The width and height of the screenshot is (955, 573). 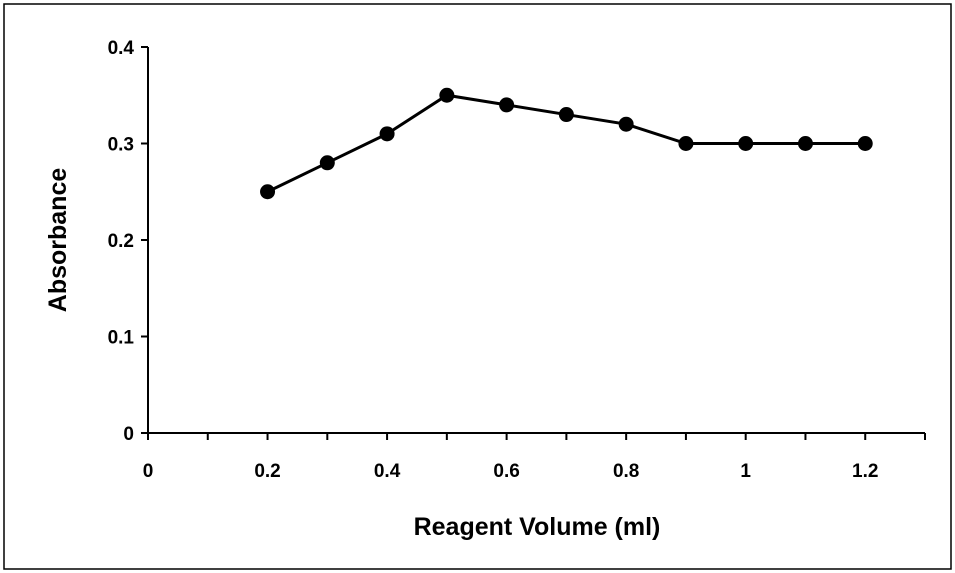 What do you see at coordinates (865, 471) in the screenshot?
I see `x-tick-label: 1.2` at bounding box center [865, 471].